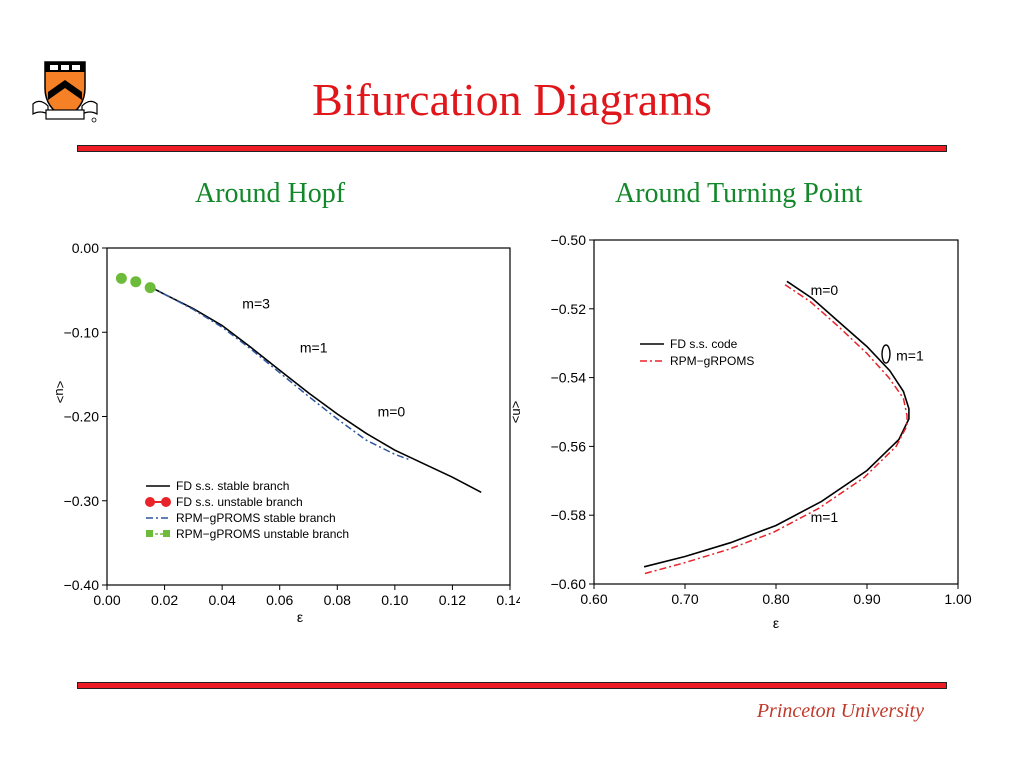  What do you see at coordinates (712, 361) in the screenshot?
I see `legend-label: RPM−gRPOMS` at bounding box center [712, 361].